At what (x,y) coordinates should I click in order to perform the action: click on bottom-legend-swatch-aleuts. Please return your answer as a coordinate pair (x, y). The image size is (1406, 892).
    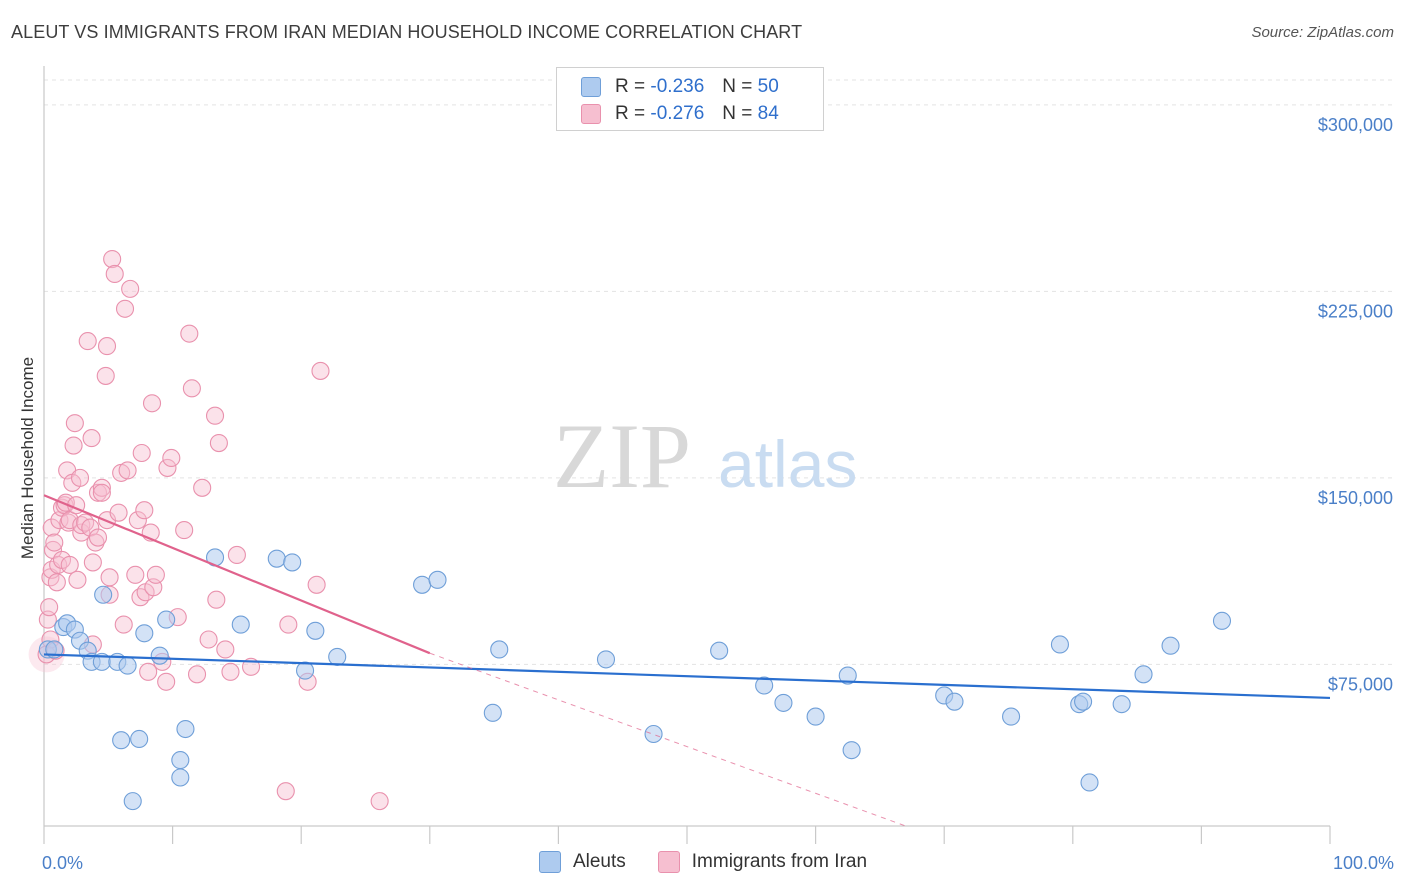
    Looking at the image, I should click on (549, 862).